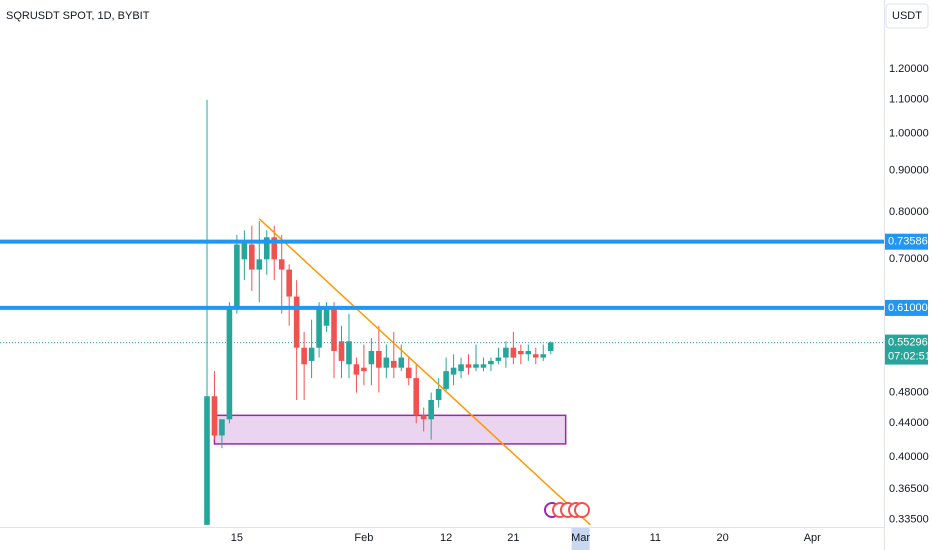 This screenshot has width=932, height=550. Describe the element at coordinates (513, 538) in the screenshot. I see `x-tick-label: 21` at that location.